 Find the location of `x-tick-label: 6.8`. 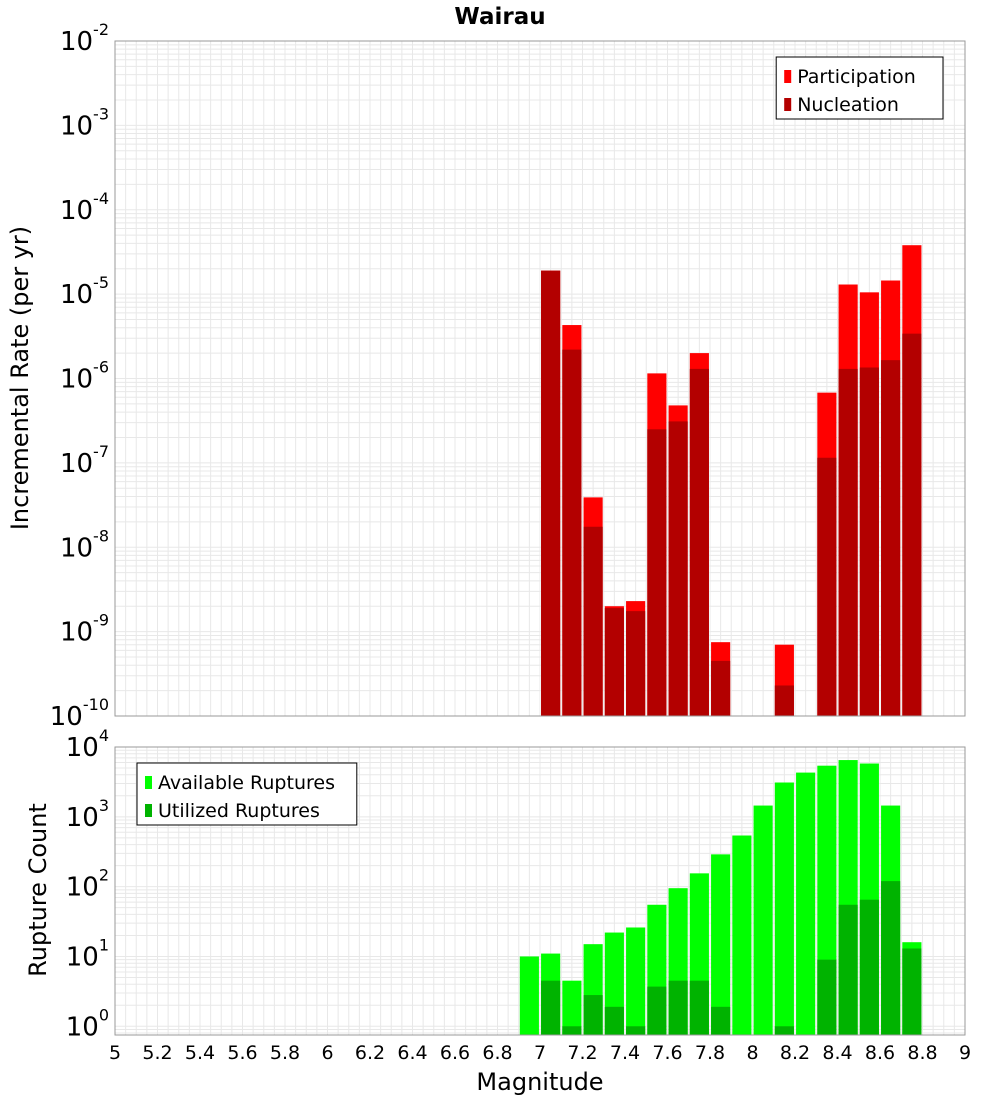

x-tick-label: 6.8 is located at coordinates (497, 1053).